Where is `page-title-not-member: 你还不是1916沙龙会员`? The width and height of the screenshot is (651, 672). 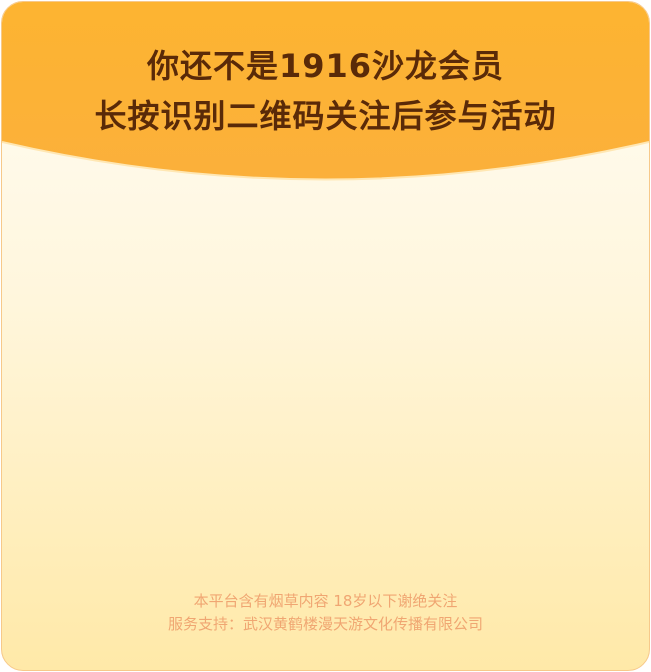
page-title-not-member: 你还不是1916沙龙会员 is located at coordinates (325, 66).